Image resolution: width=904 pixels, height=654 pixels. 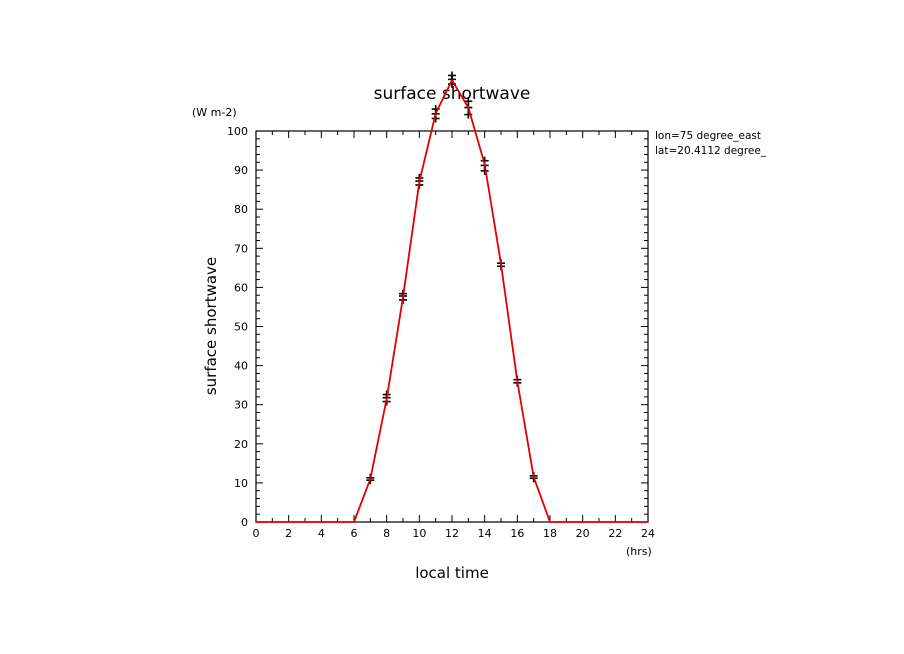 What do you see at coordinates (485, 533) in the screenshot?
I see `x-tick-label: 14` at bounding box center [485, 533].